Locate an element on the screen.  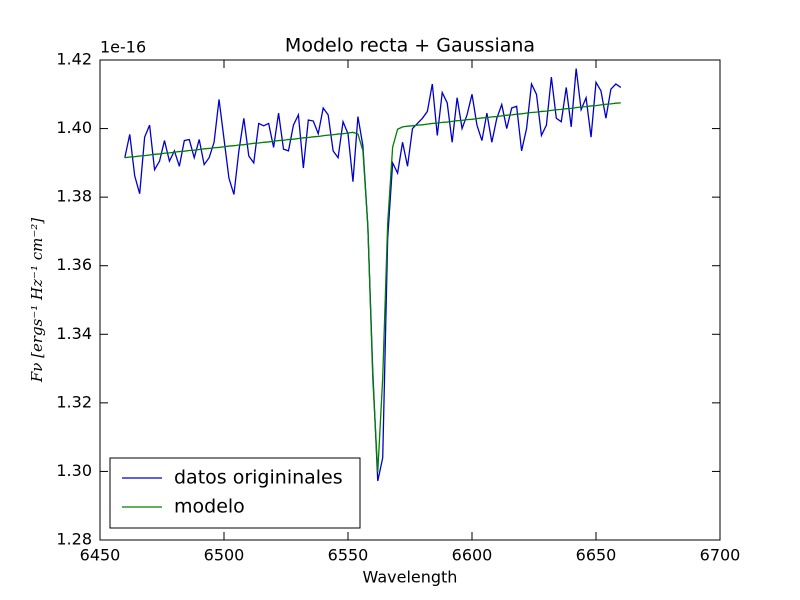
y-tick-label: 1.38 is located at coordinates (74, 196).